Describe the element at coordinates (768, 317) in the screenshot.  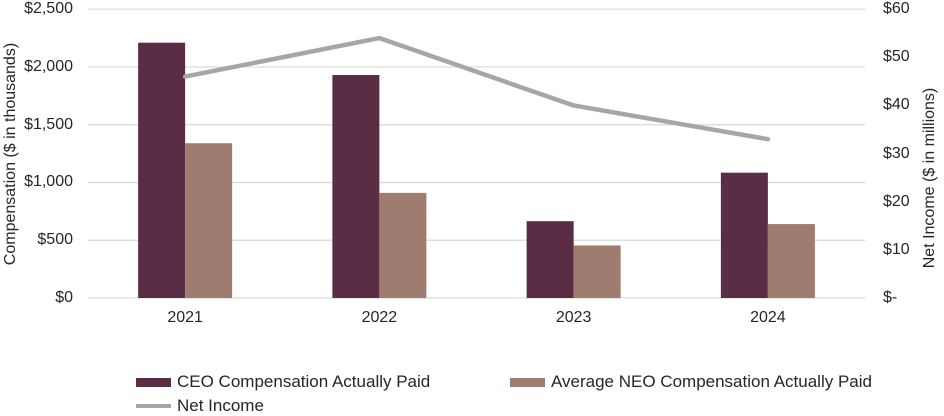
I see `x-axis-label: 2024` at that location.